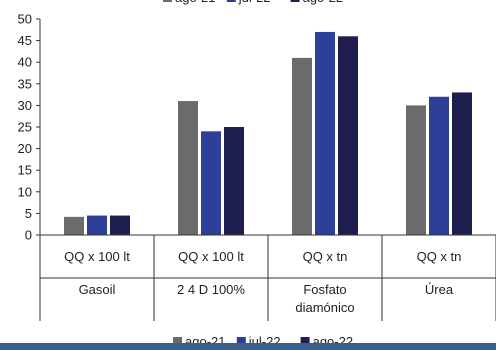 The height and width of the screenshot is (350, 496). I want to click on y-tick-label: 35, so click(25, 83).